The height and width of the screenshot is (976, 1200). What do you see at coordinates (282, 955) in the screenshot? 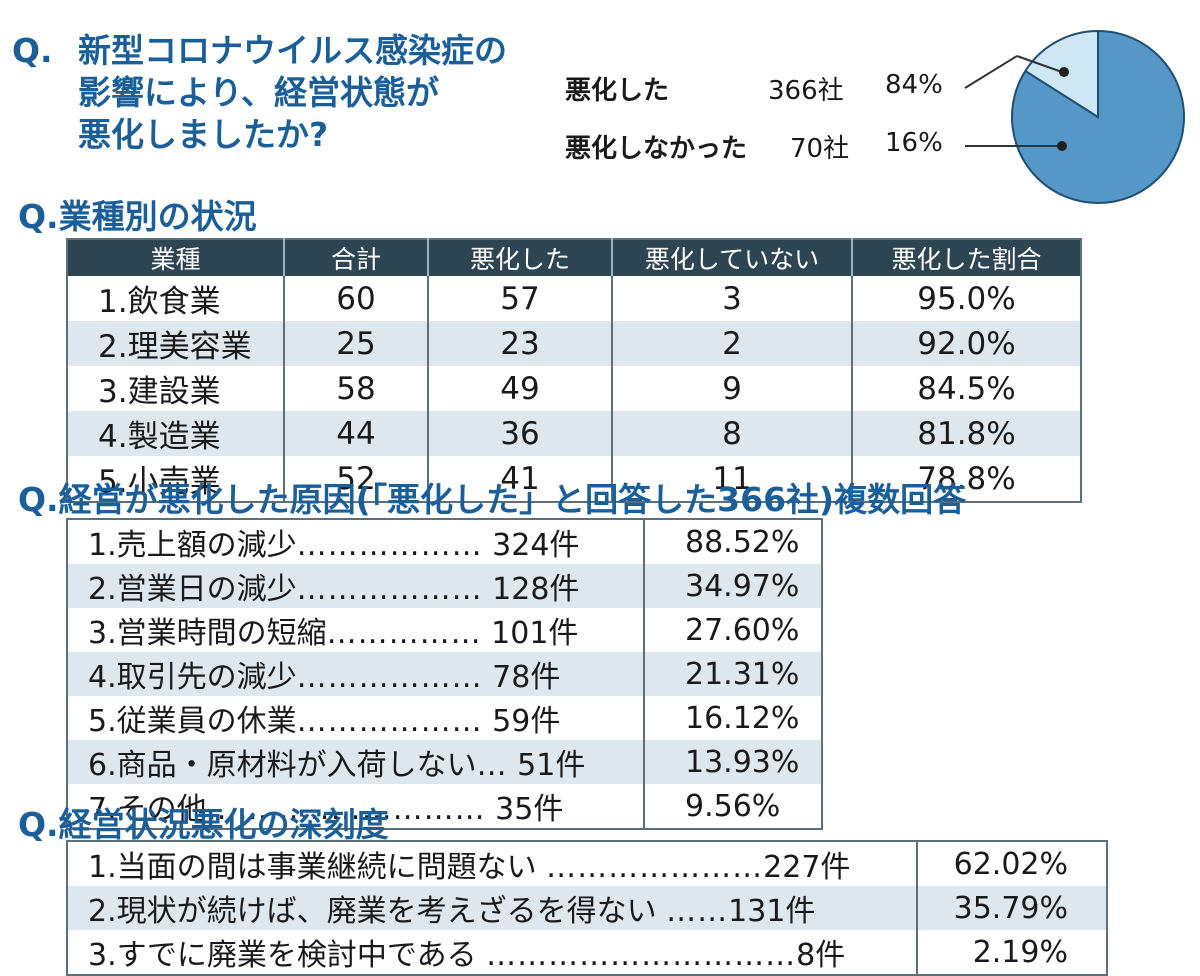
I see `severity-label: 3.すでに廃業を検討中である` at bounding box center [282, 955].